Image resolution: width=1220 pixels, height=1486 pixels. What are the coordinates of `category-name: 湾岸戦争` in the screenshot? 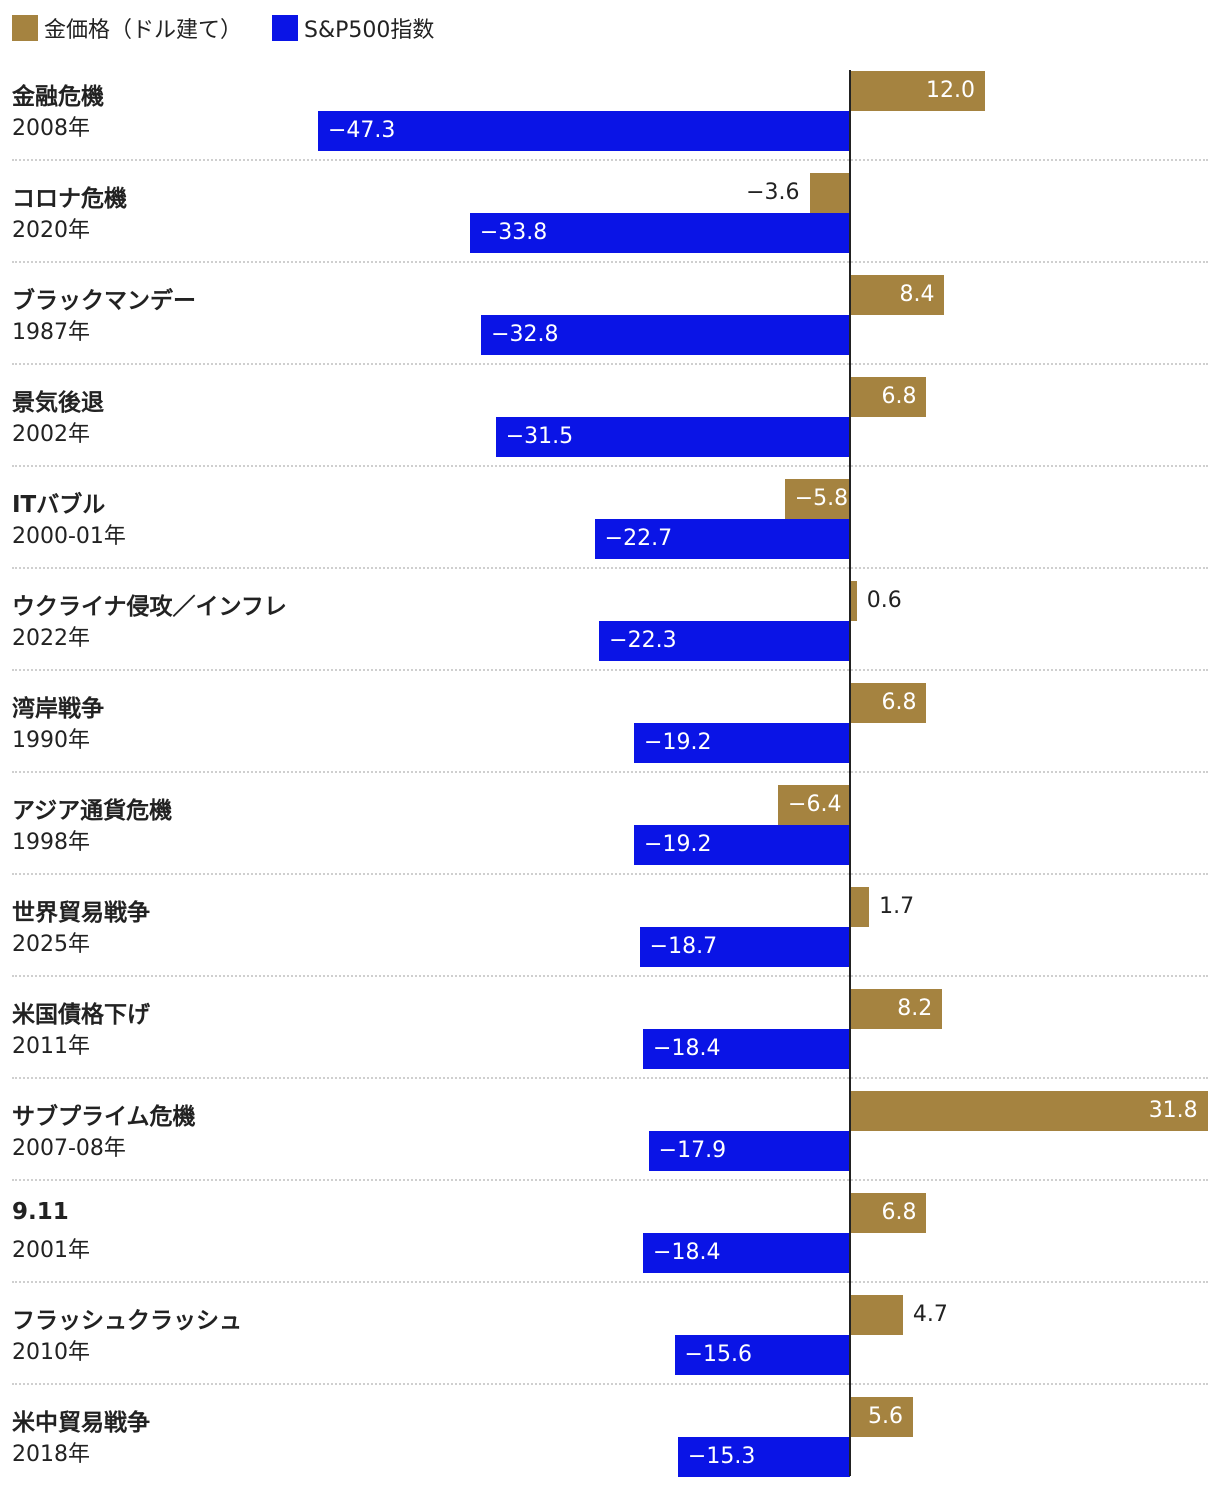 It's located at (58, 709).